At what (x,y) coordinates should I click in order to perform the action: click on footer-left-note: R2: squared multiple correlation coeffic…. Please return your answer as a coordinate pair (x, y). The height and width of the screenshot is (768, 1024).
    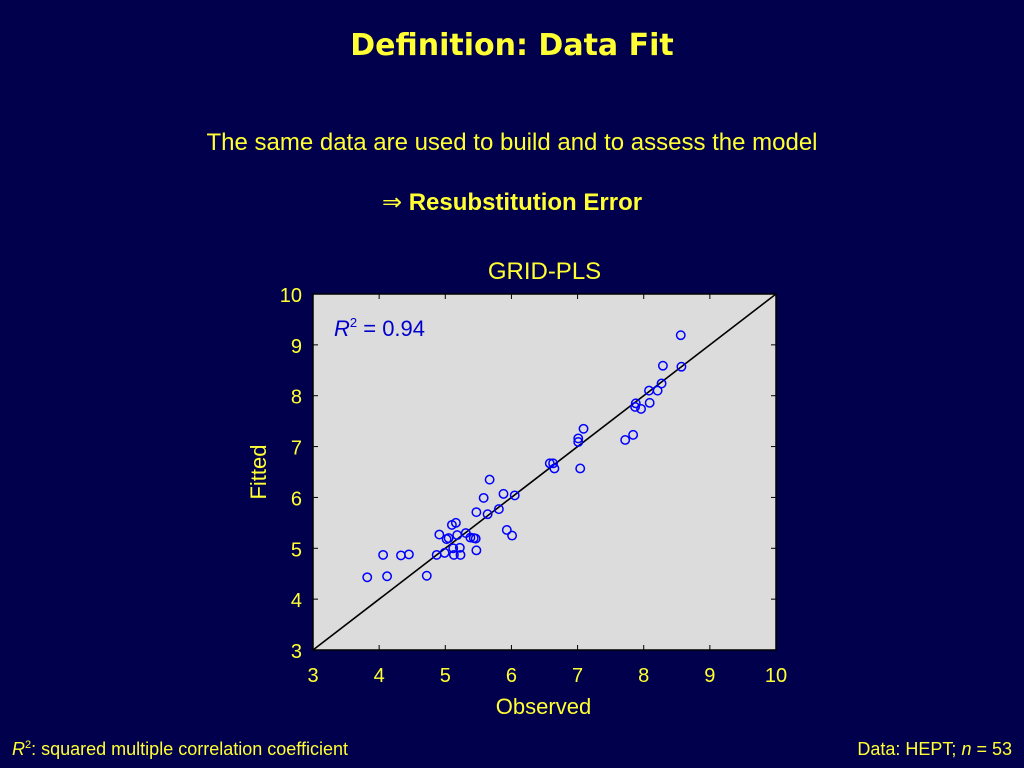
    Looking at the image, I should click on (180, 749).